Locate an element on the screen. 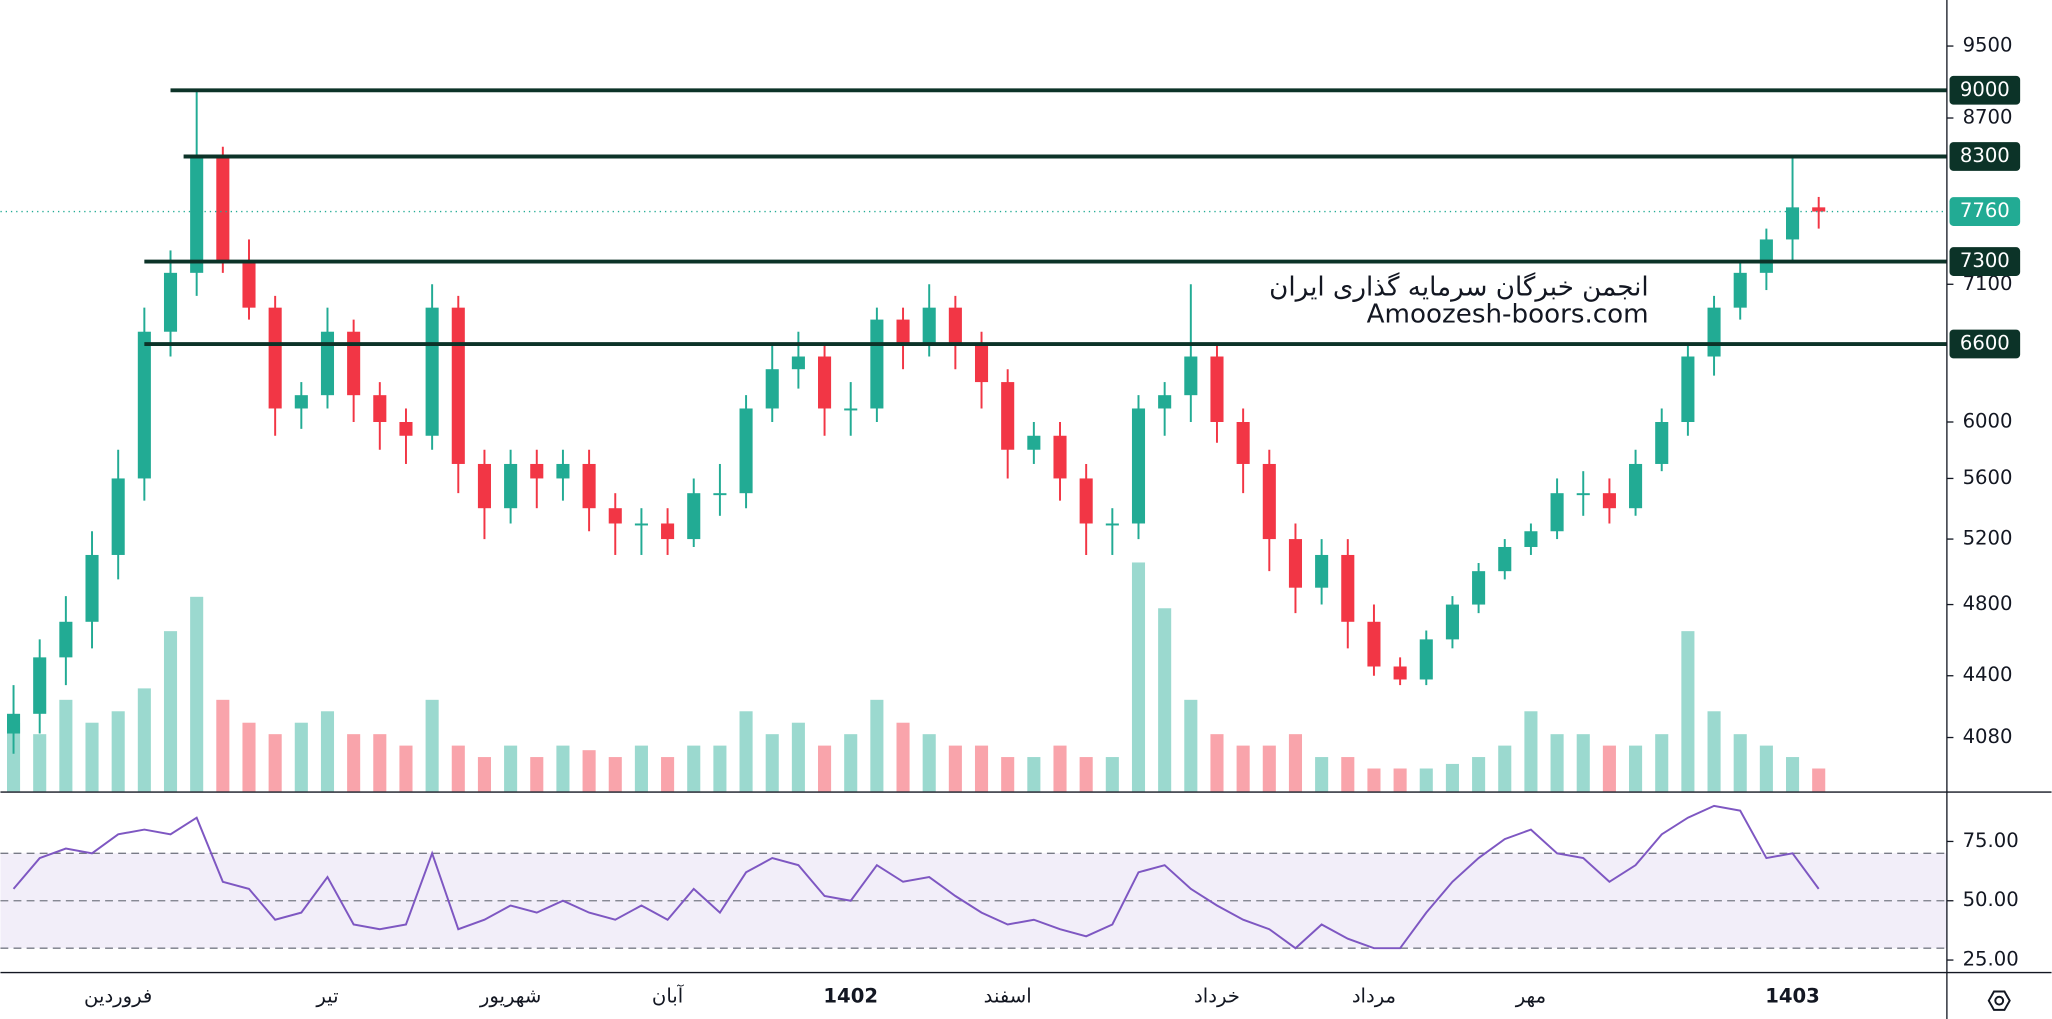  rsi-tick-label: 75.00 is located at coordinates (1991, 840).